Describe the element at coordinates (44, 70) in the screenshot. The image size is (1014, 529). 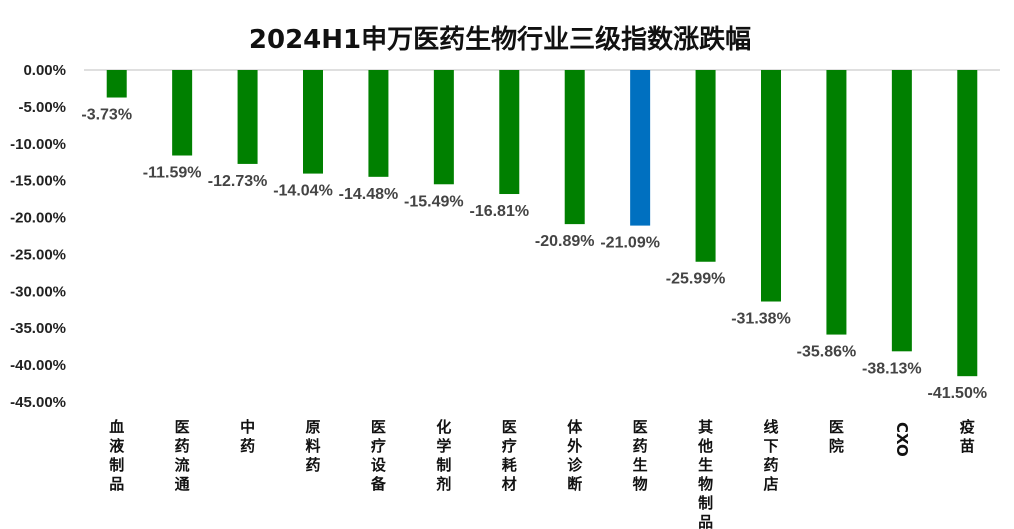
I see `y-tick-label: 0.00%` at that location.